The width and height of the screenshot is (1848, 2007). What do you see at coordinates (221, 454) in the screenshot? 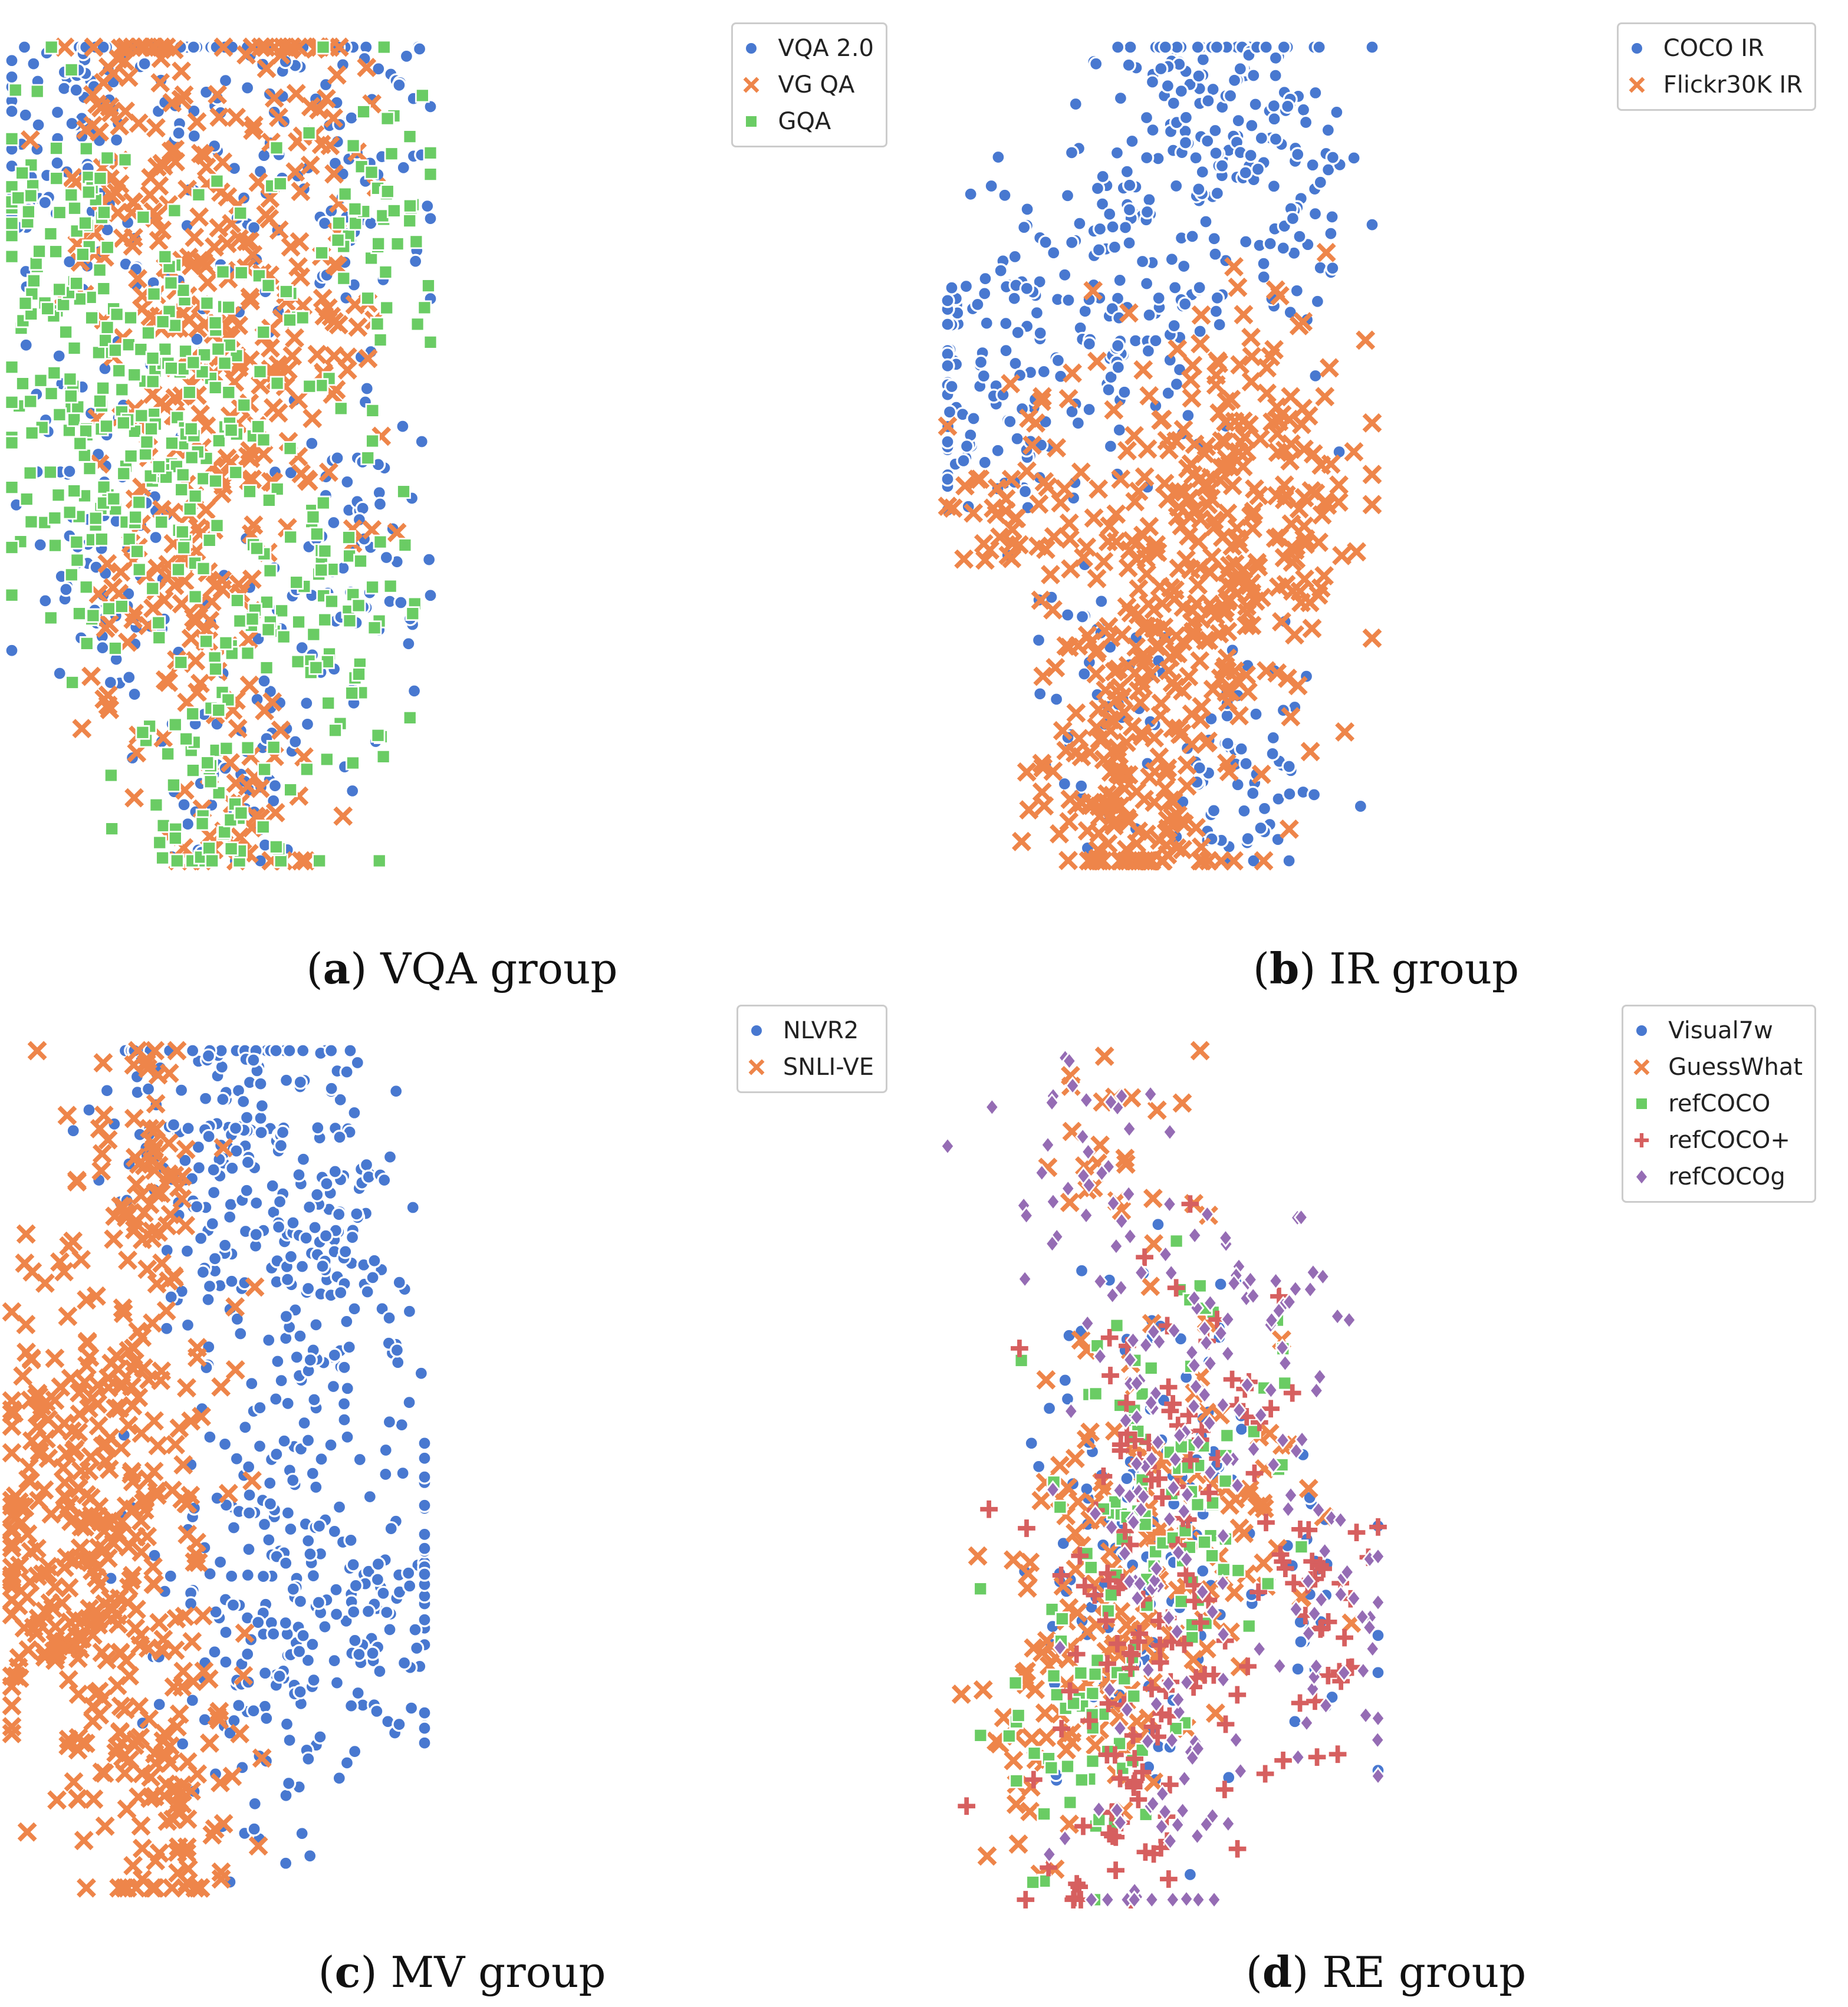
I see `series-gqa` at bounding box center [221, 454].